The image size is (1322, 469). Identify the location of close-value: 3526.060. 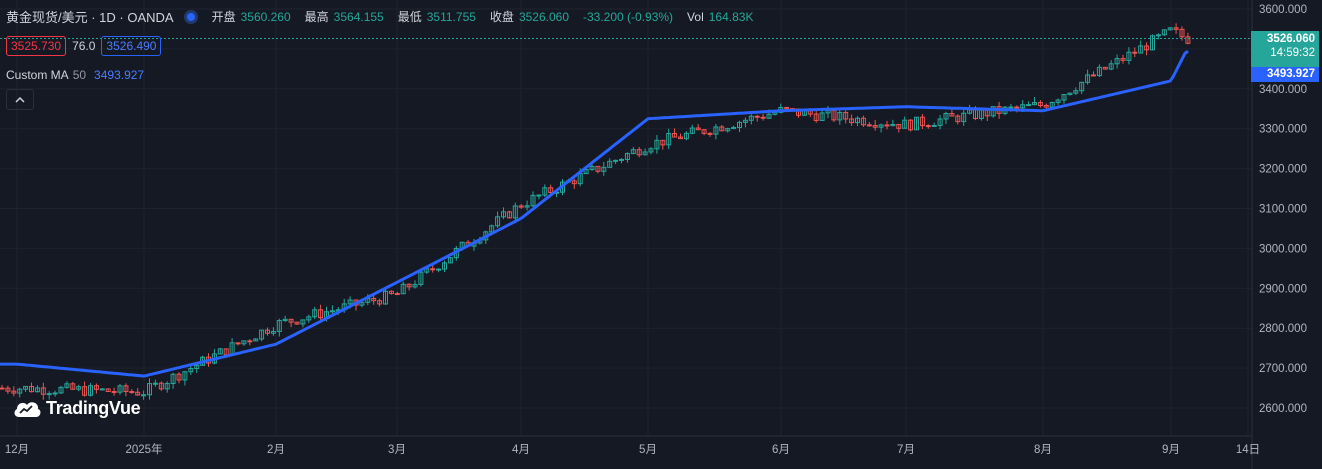
(543, 16).